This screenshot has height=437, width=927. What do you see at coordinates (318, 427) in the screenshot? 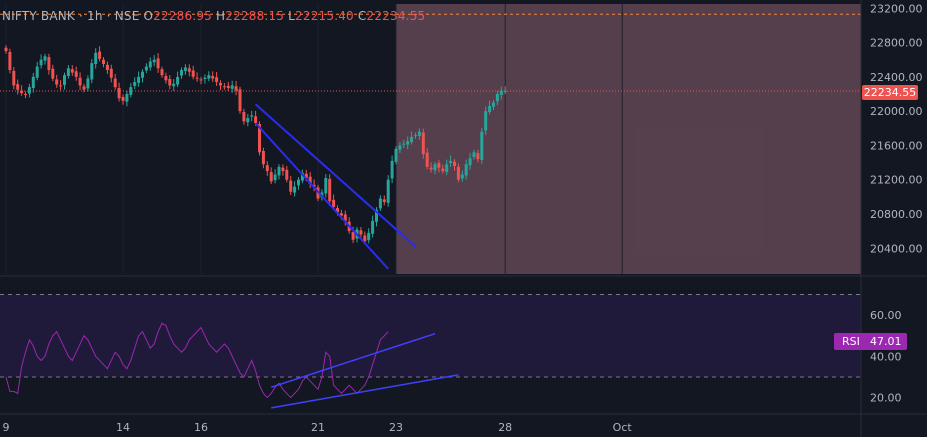
I see `time-tick-label: 21` at bounding box center [318, 427].